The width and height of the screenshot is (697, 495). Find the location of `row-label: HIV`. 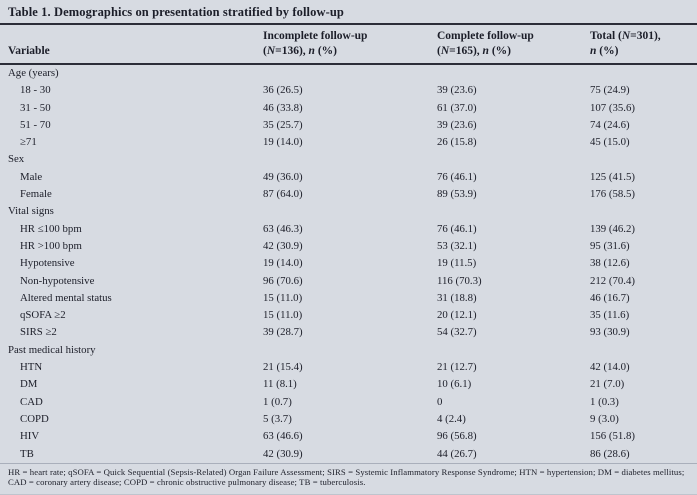

row-label: HIV is located at coordinates (30, 436).